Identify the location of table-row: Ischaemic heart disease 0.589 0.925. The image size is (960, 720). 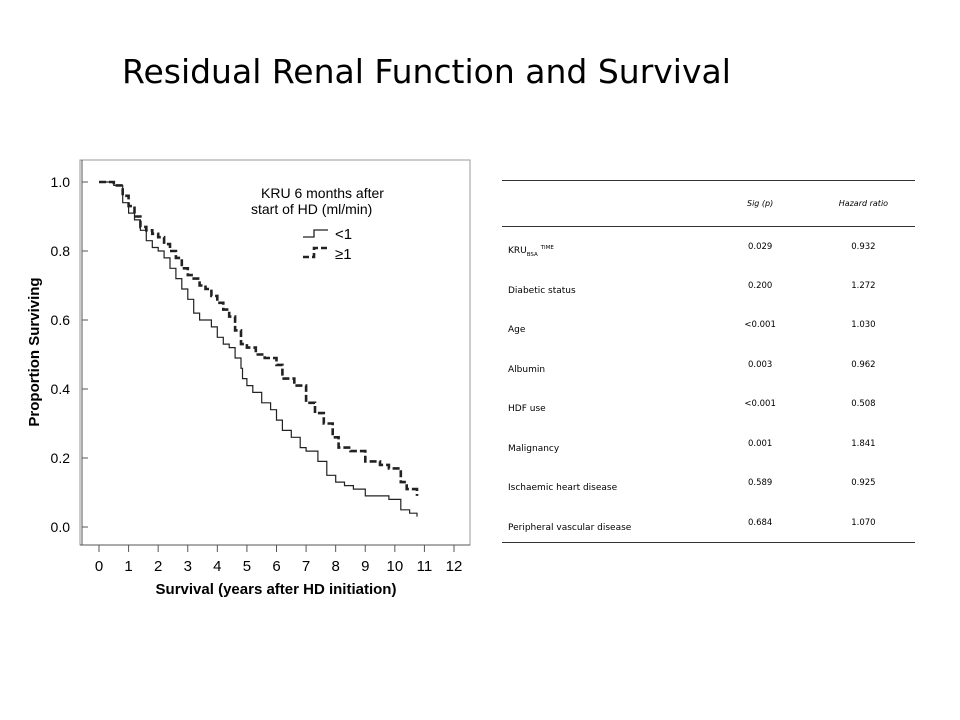
(708, 484).